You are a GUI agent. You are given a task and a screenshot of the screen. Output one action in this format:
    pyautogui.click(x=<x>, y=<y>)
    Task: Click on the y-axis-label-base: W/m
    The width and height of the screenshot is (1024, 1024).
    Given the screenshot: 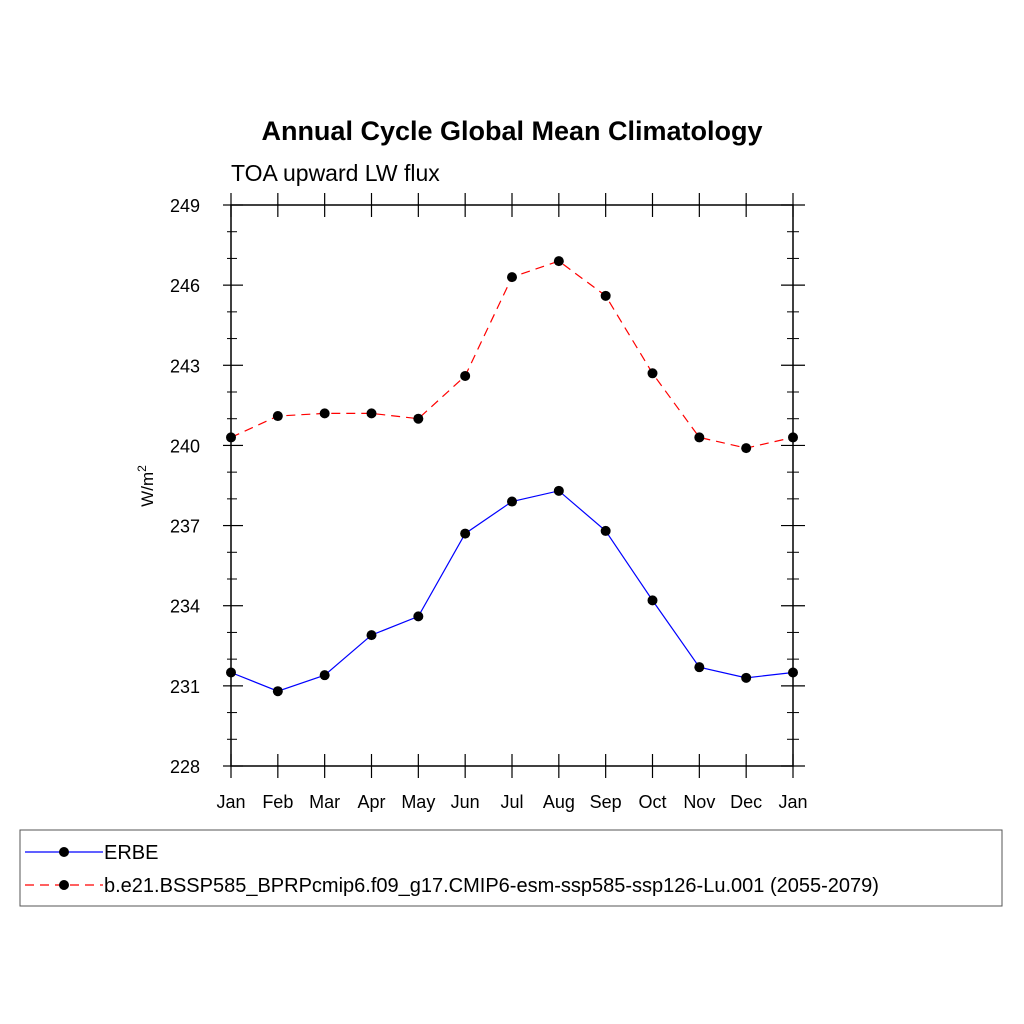 What is the action you would take?
    pyautogui.click(x=147, y=489)
    